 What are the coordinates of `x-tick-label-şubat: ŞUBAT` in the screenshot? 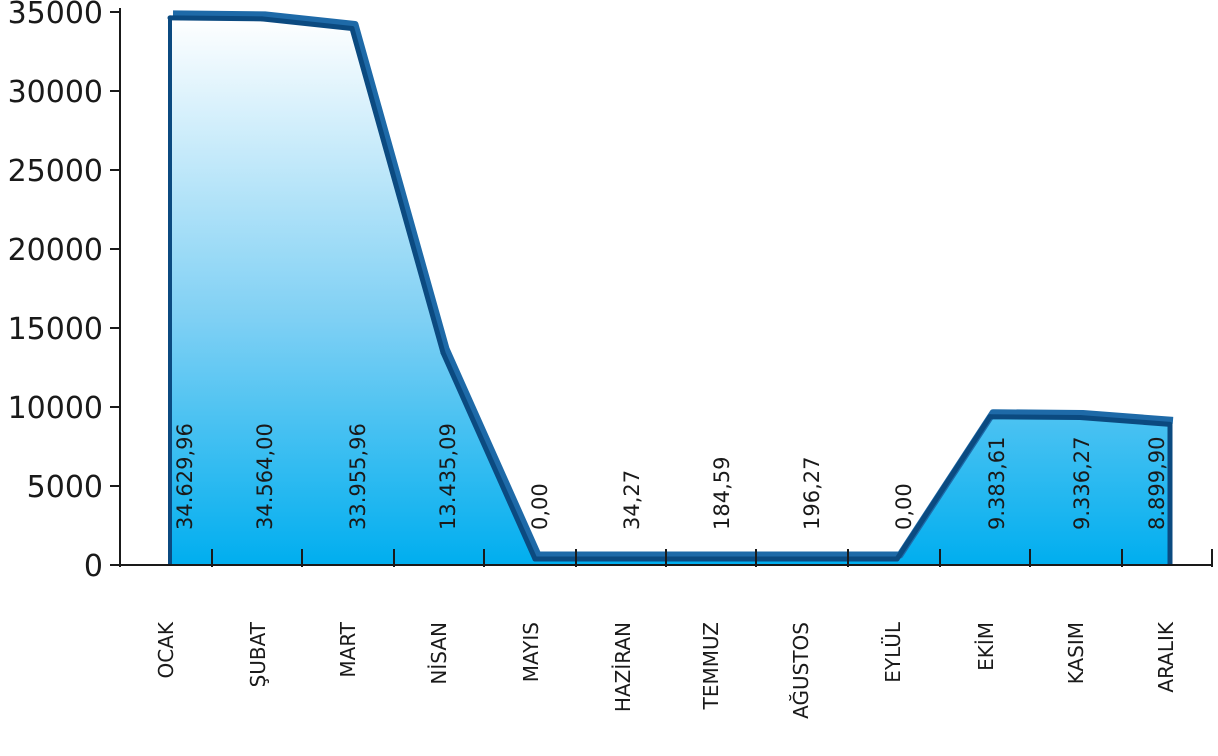 It's located at (258, 654).